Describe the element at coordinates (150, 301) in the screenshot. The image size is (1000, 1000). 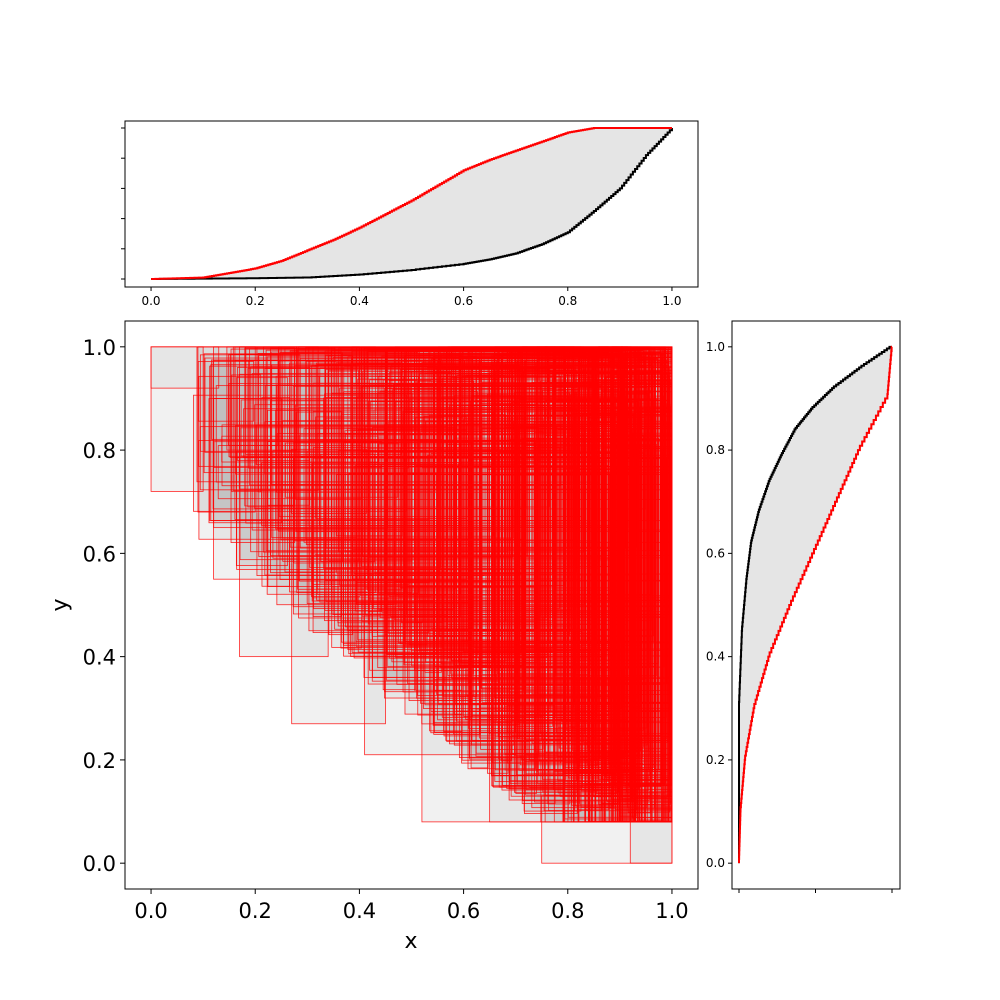
I see `top-x-tick-label: 0.0` at that location.